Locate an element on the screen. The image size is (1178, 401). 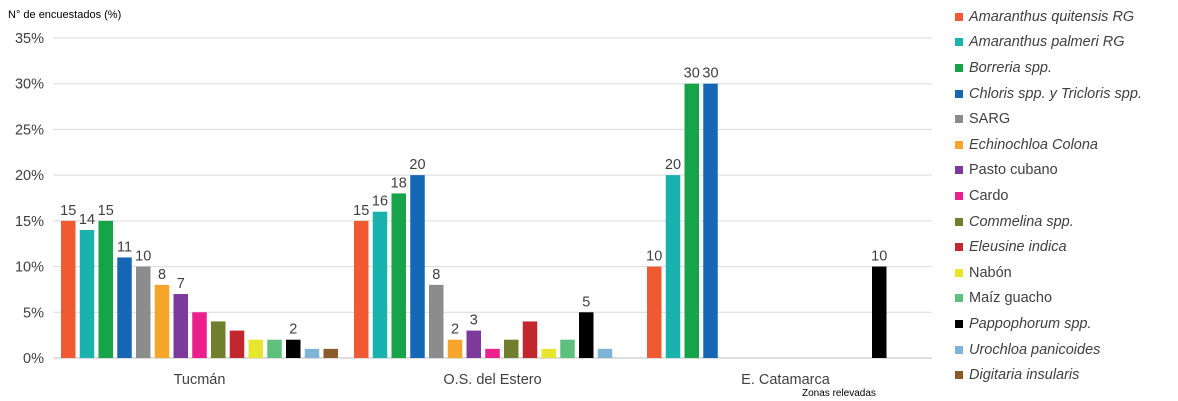
legend-item: Pasto cubano is located at coordinates (1065, 171).